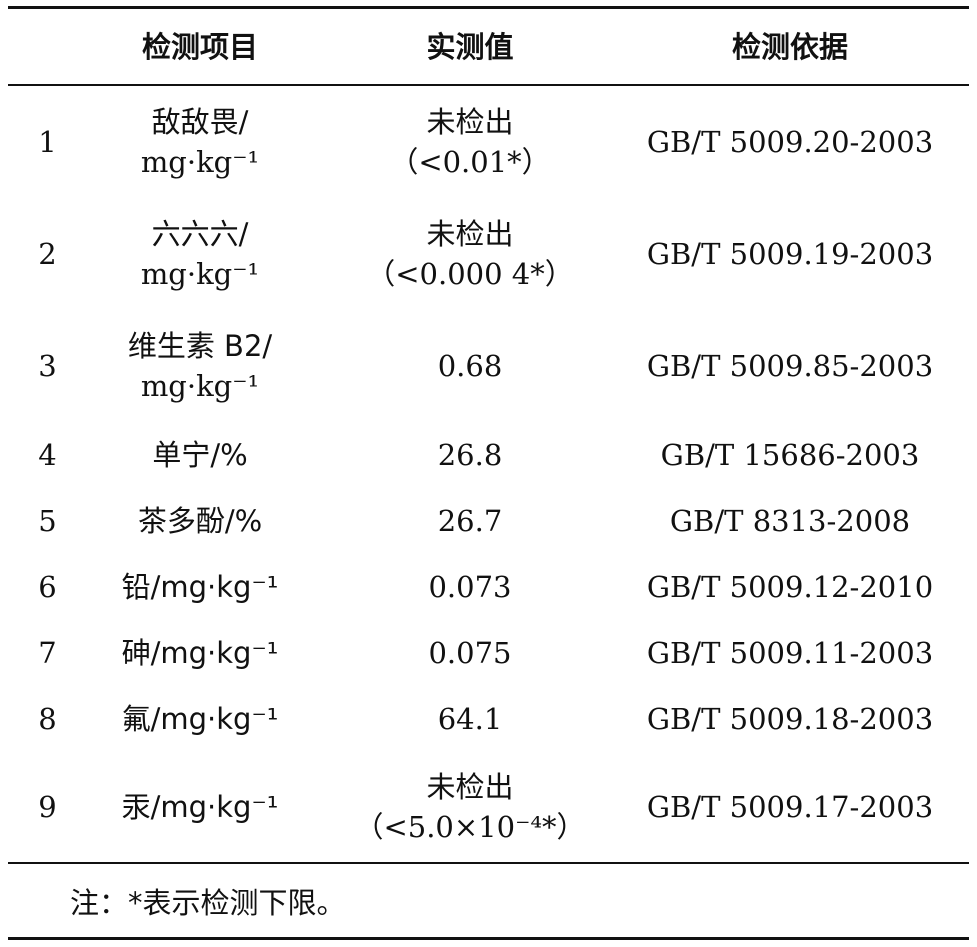  I want to click on value-cell: 0.075, so click(470, 653).